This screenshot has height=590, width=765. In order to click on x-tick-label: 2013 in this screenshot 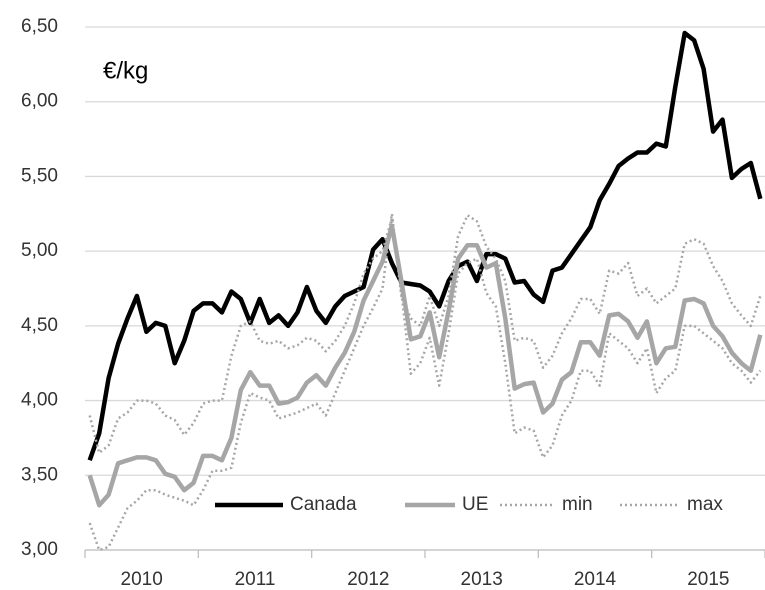, I will do `click(482, 579)`.